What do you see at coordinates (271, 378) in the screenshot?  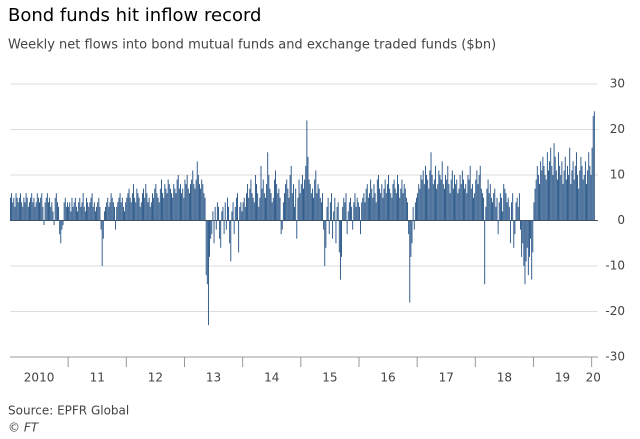 I see `x-tick-label: 14` at bounding box center [271, 378].